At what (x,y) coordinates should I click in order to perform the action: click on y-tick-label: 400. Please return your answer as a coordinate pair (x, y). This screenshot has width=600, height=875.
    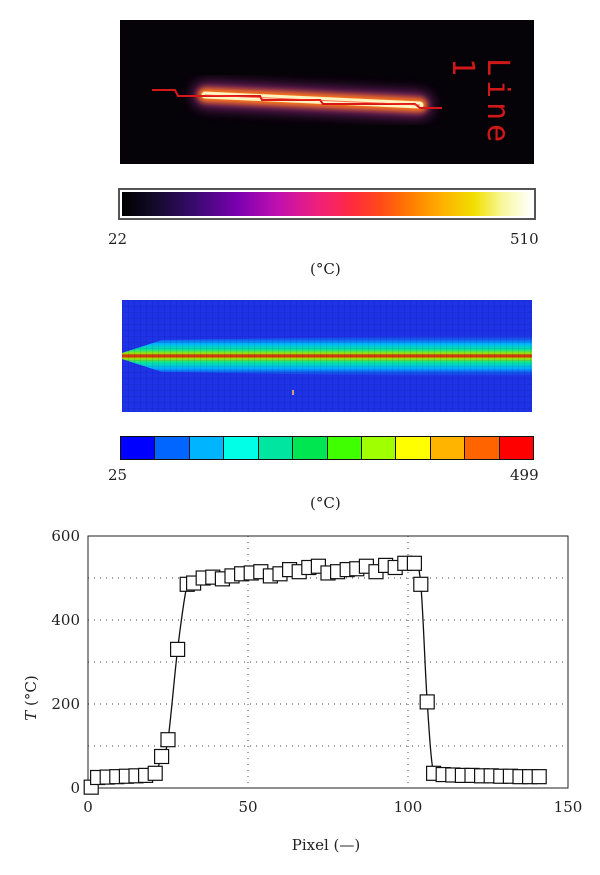
    Looking at the image, I should click on (65, 620).